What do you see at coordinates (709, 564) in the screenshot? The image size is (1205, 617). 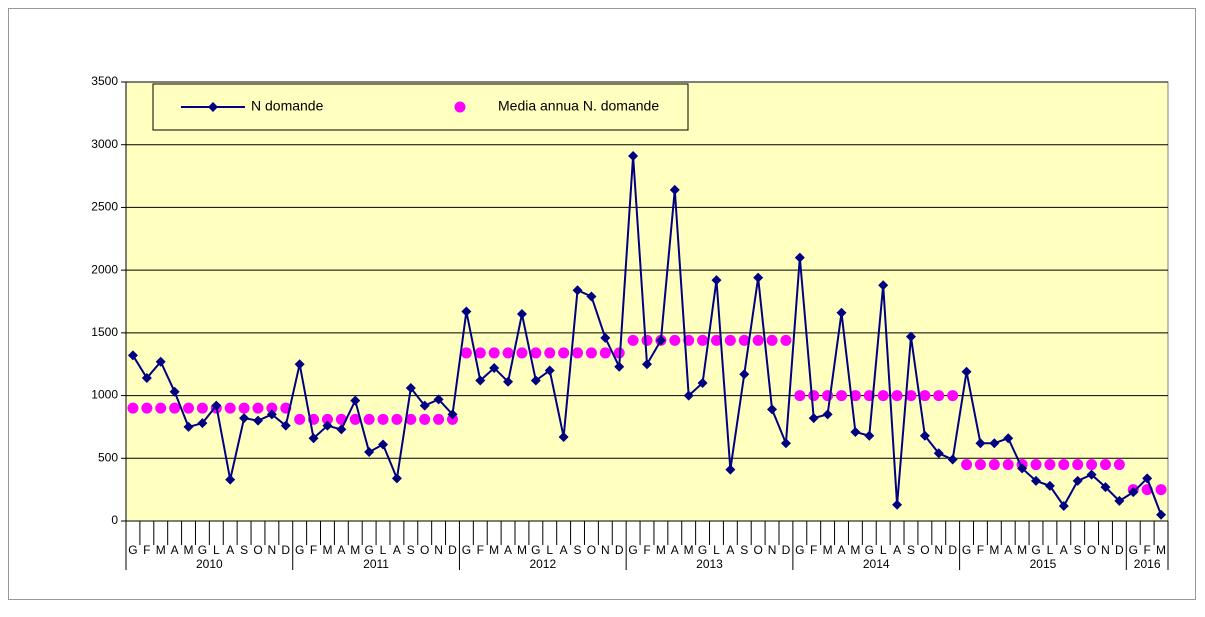 I see `year-label: 2013` at bounding box center [709, 564].